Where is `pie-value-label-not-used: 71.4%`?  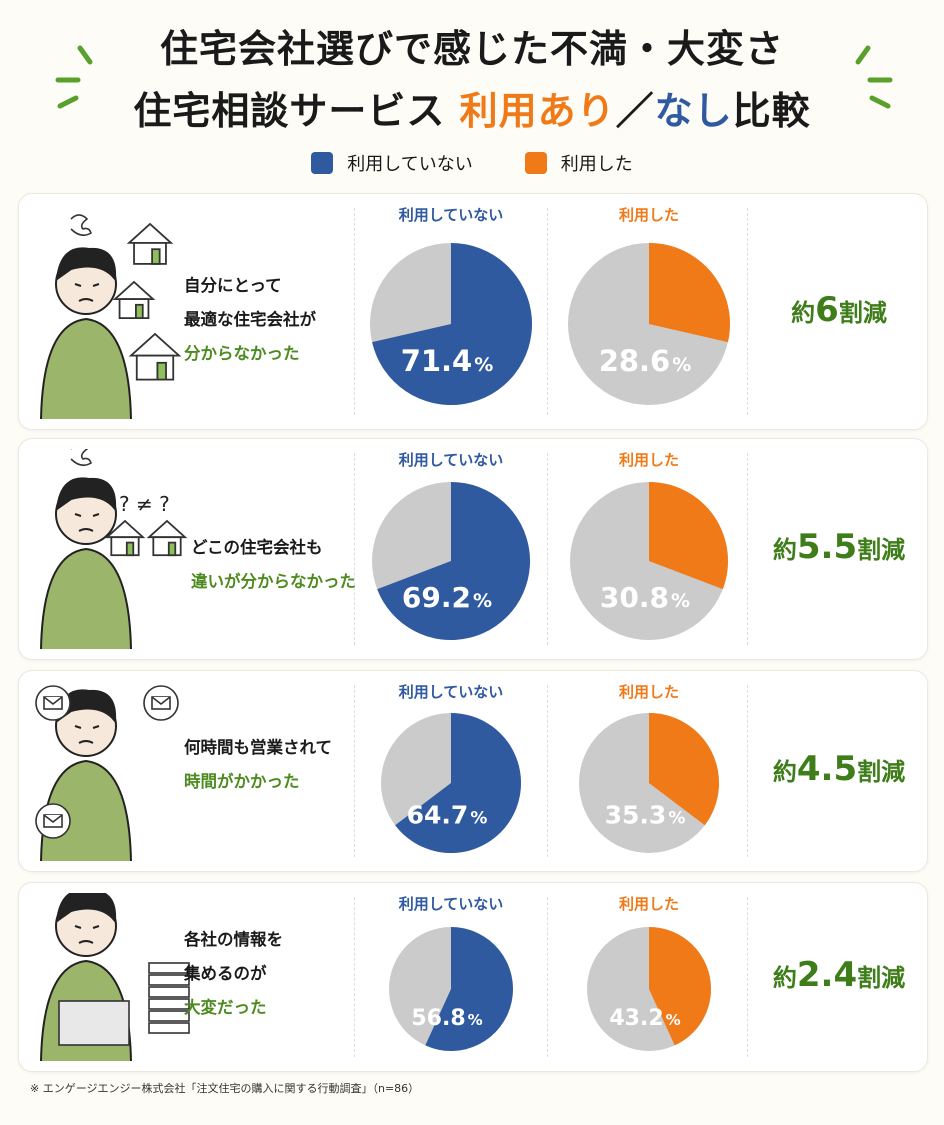
pie-value-label-not-used: 71.4% is located at coordinates (447, 360).